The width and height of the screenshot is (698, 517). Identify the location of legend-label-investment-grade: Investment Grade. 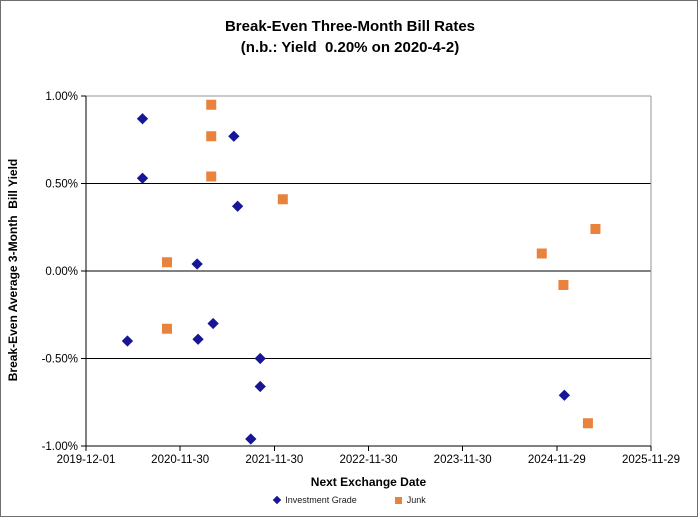
(321, 500).